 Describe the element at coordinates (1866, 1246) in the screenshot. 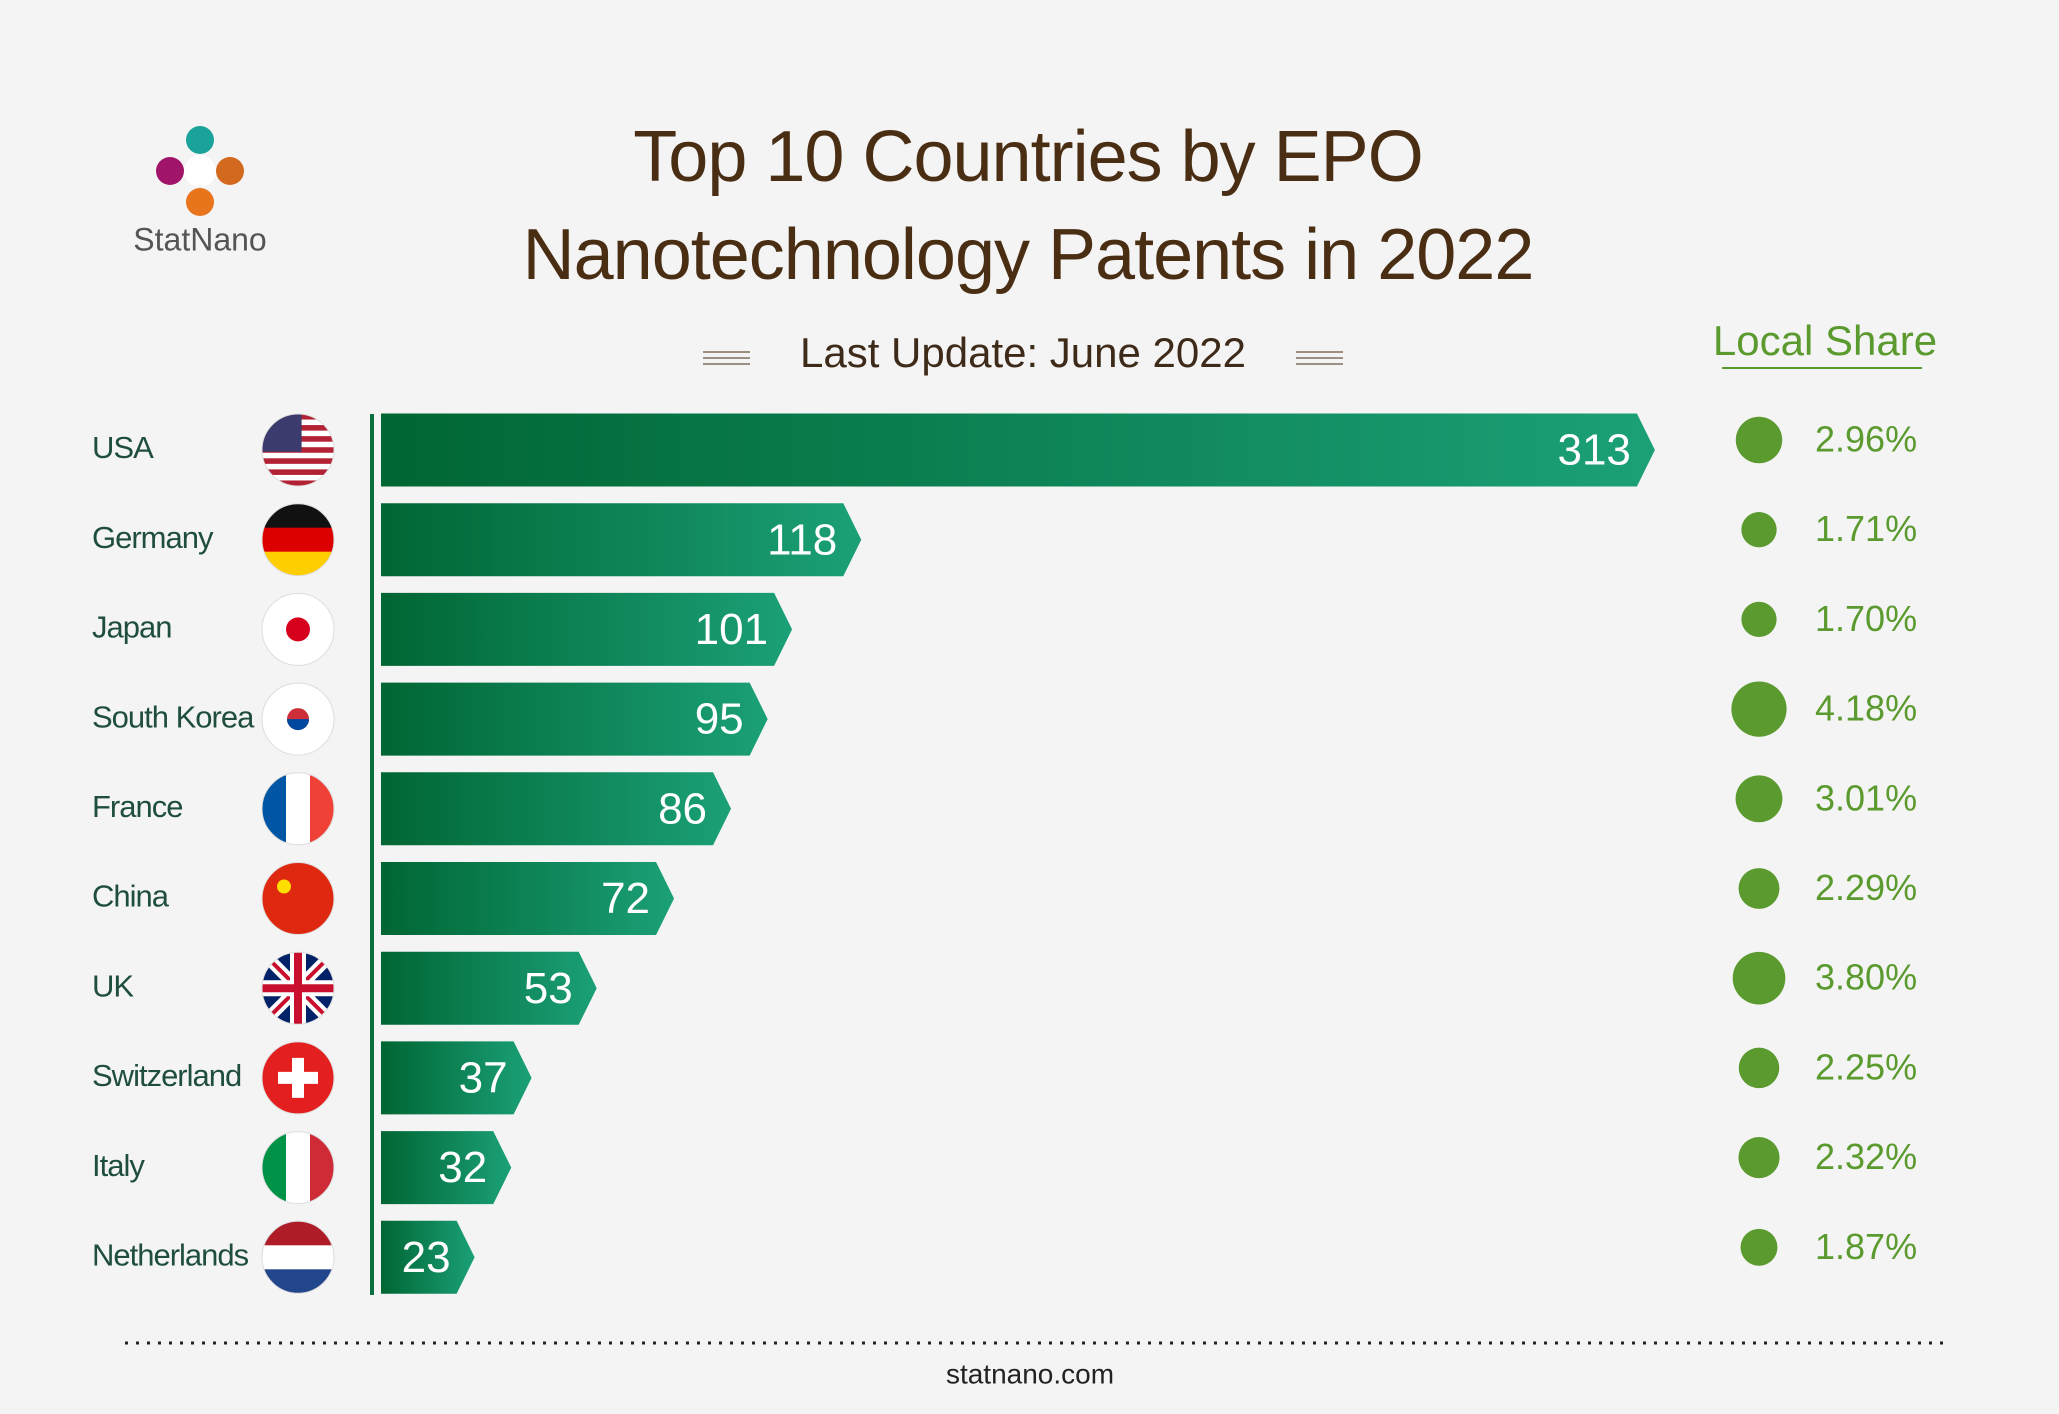

I see `share-label: 1.87%` at that location.